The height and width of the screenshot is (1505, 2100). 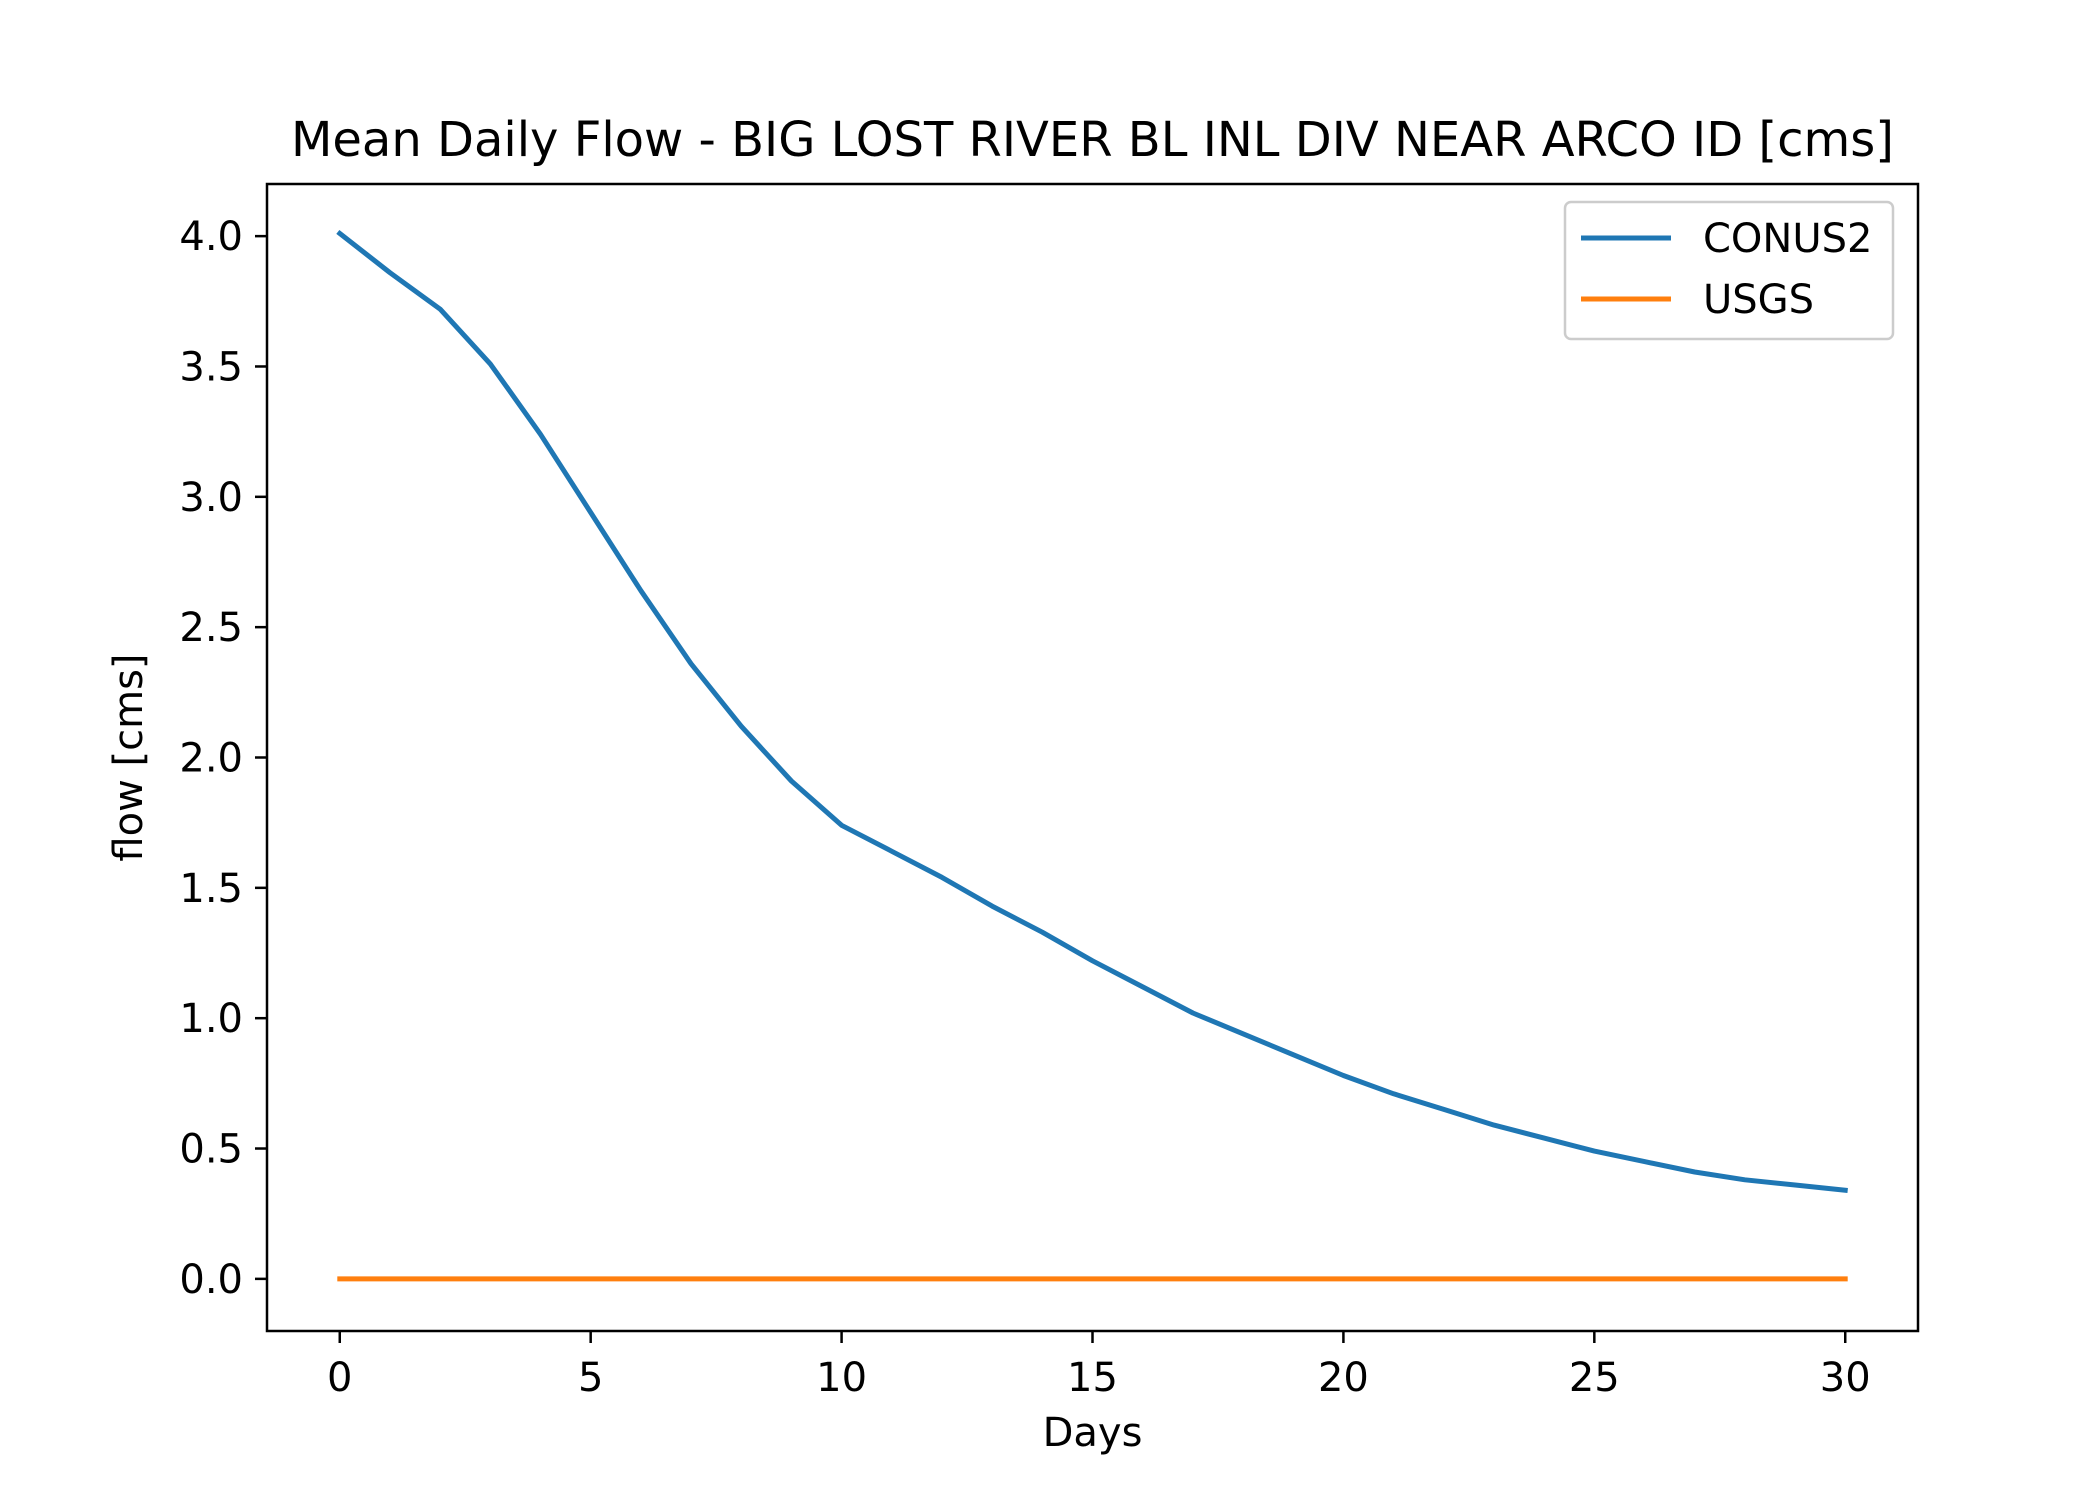 What do you see at coordinates (211, 237) in the screenshot?
I see `y-tick-label: 4.0` at bounding box center [211, 237].